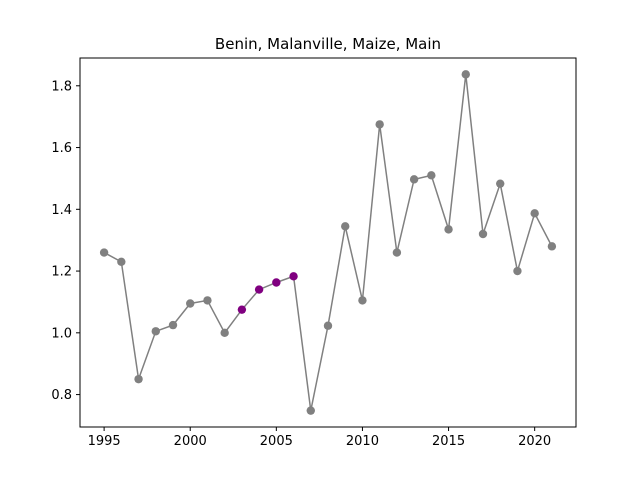 The width and height of the screenshot is (640, 480). Describe the element at coordinates (61, 395) in the screenshot. I see `y-tick-label: 0.8` at that location.